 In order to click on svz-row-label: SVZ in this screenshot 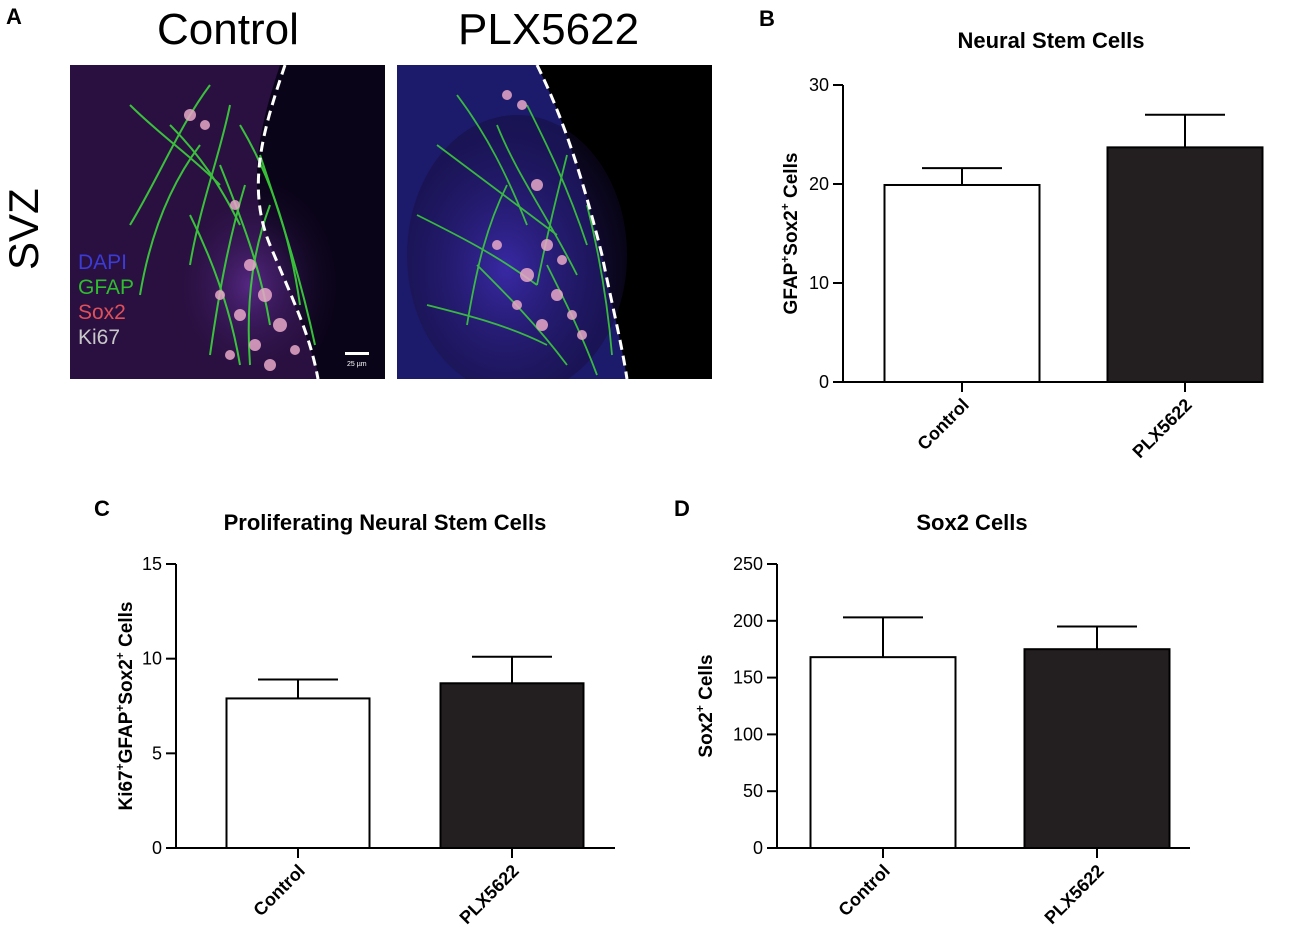, I will do `click(23, 229)`.